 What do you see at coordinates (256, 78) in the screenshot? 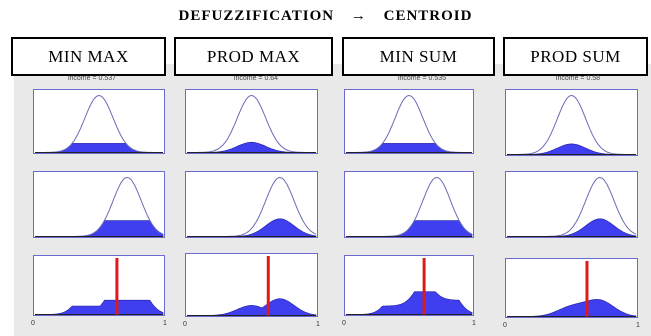
I see `caption-prod-max: income = 0.64` at bounding box center [256, 78].